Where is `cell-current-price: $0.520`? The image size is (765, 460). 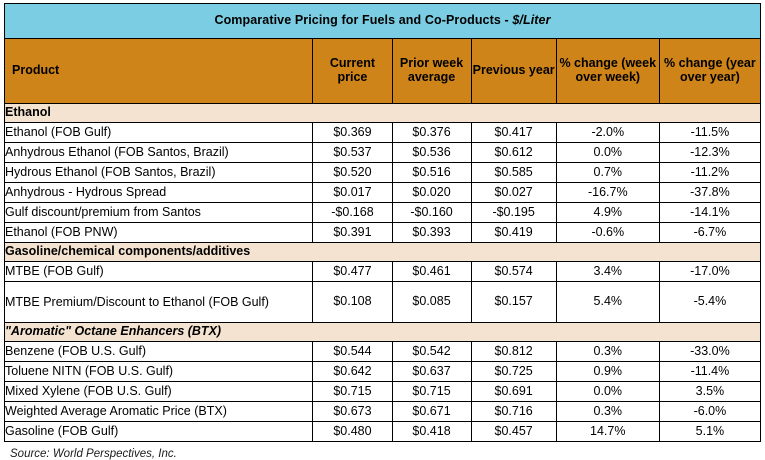
cell-current-price: $0.520 is located at coordinates (352, 172).